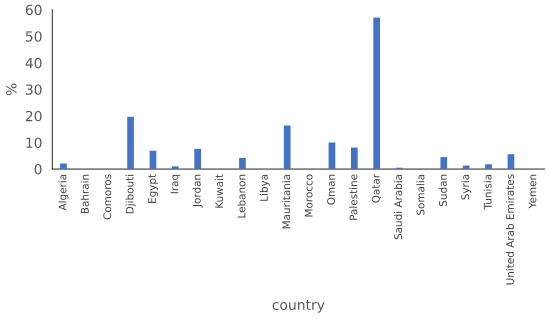 The width and height of the screenshot is (550, 322). What do you see at coordinates (420, 194) in the screenshot?
I see `x-tick-label: Somalia` at bounding box center [420, 194].